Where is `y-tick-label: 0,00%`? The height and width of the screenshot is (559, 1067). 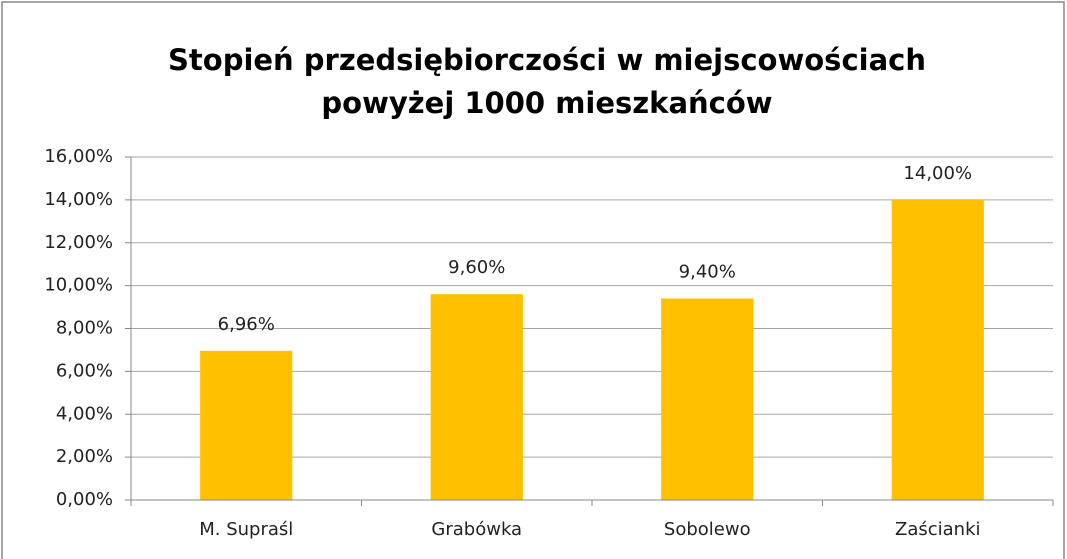 y-tick-label: 0,00% is located at coordinates (84, 499).